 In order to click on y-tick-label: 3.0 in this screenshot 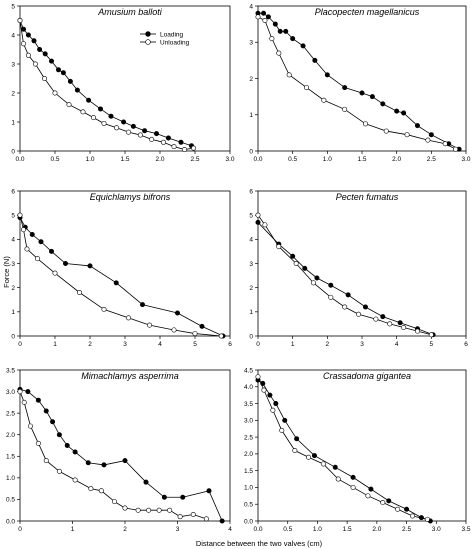, I will do `click(10, 392)`.